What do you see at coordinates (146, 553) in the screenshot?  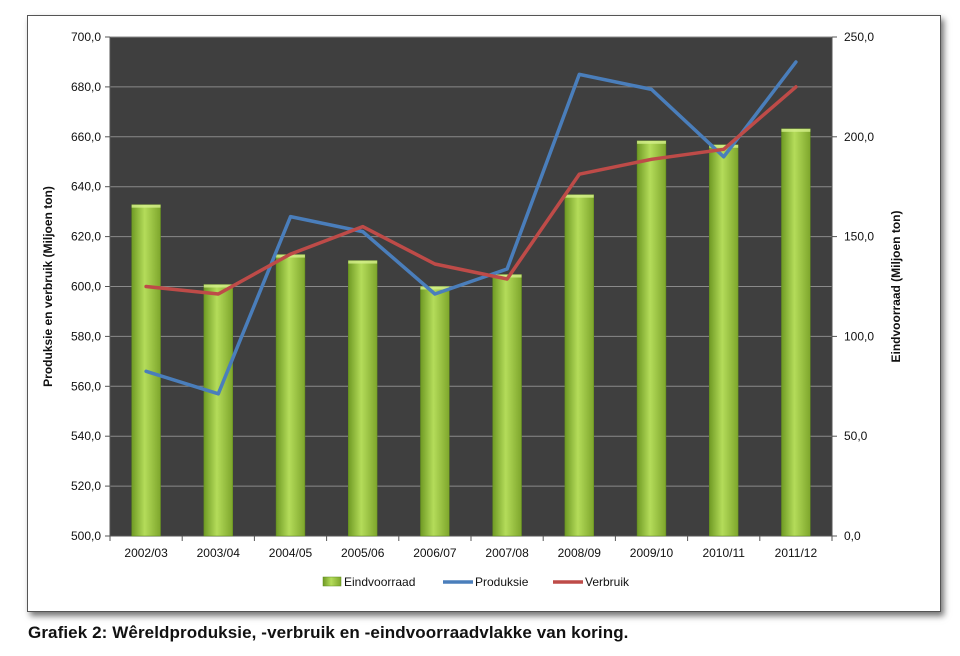 I see `x-tick-label: 2002/03` at bounding box center [146, 553].